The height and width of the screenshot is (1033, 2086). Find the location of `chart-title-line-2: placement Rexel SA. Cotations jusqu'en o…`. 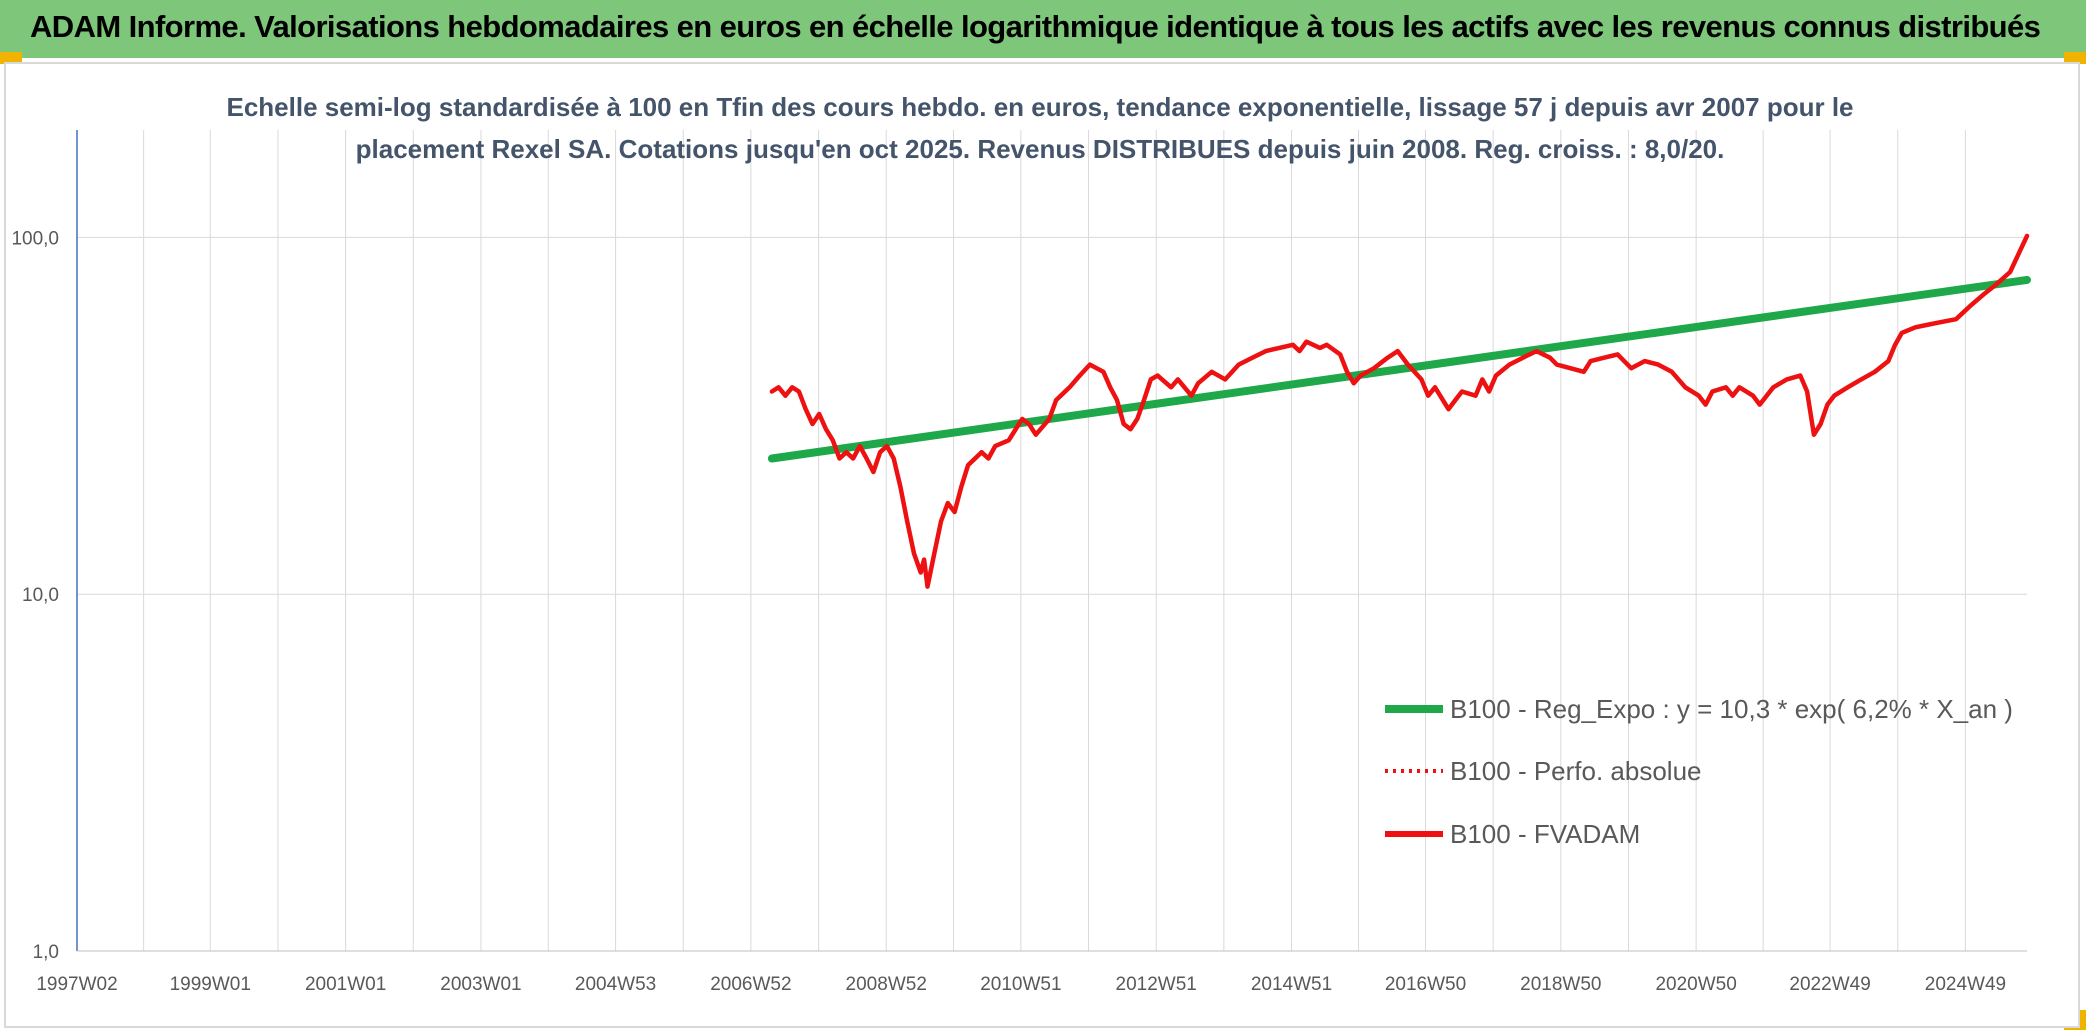

chart-title-line-2: placement Rexel SA. Cotations jusqu'en o… is located at coordinates (1040, 149).